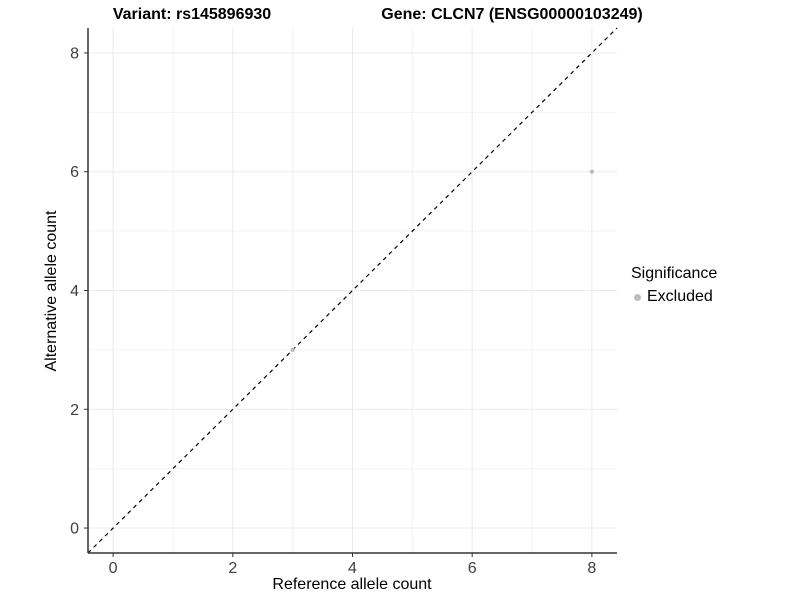  Describe the element at coordinates (591, 568) in the screenshot. I see `x-tick-label: 8` at that location.